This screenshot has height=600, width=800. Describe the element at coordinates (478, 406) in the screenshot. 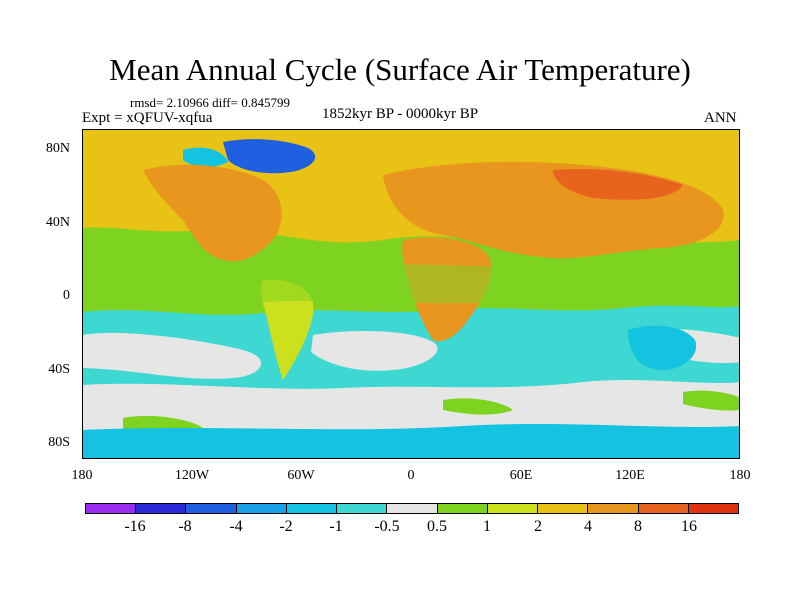

I see `field-green-s3` at that location.